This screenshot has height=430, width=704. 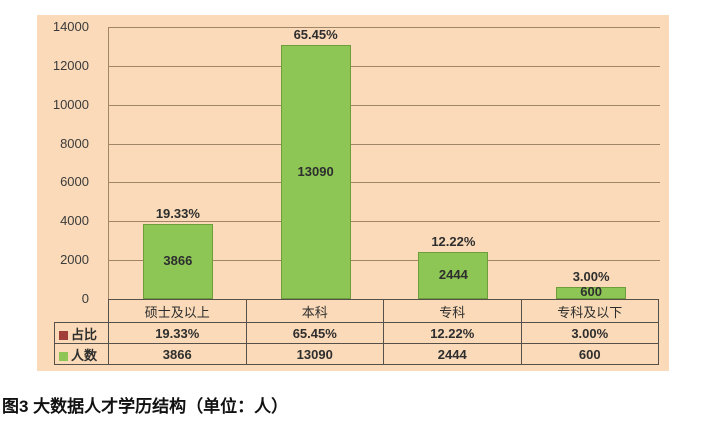 What do you see at coordinates (589, 354) in the screenshot?
I see `count-value-cell: 600` at bounding box center [589, 354].